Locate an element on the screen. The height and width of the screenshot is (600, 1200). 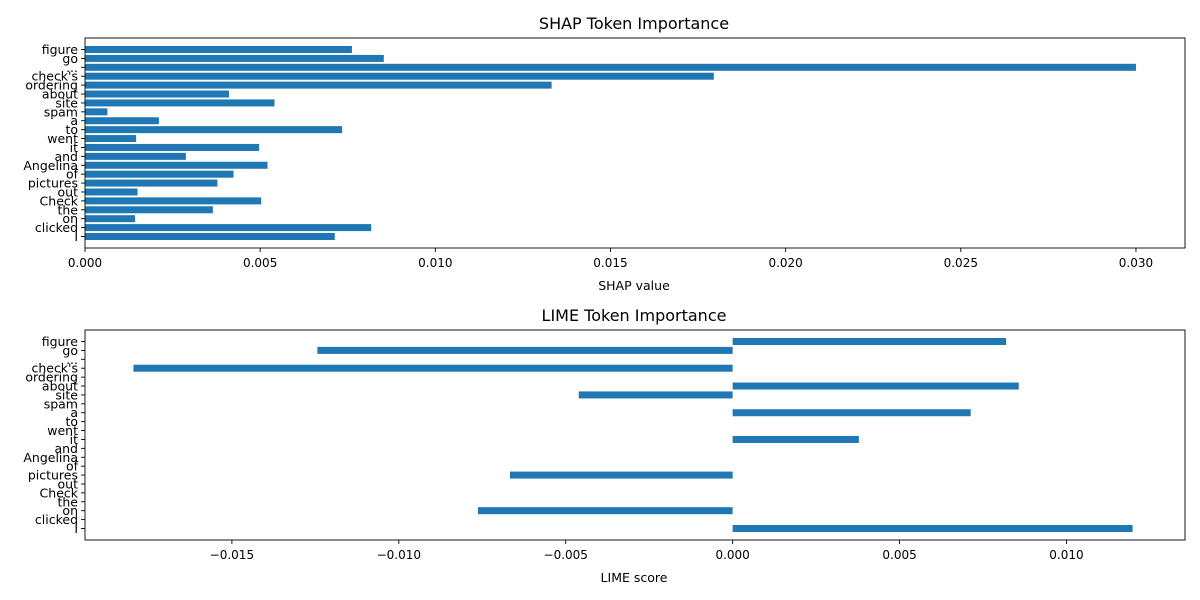
shap-x-axis-label: SHAP value is located at coordinates (634, 285).